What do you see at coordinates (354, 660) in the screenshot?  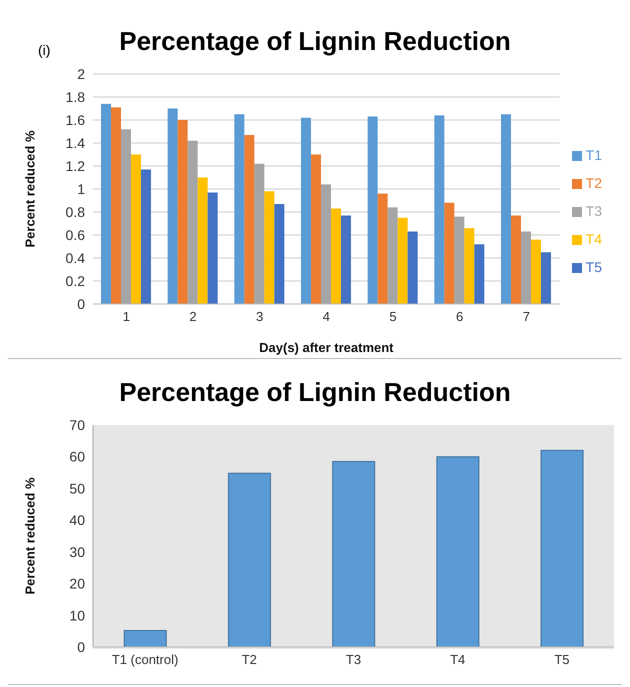 I see `x-tick-label: T3` at bounding box center [354, 660].